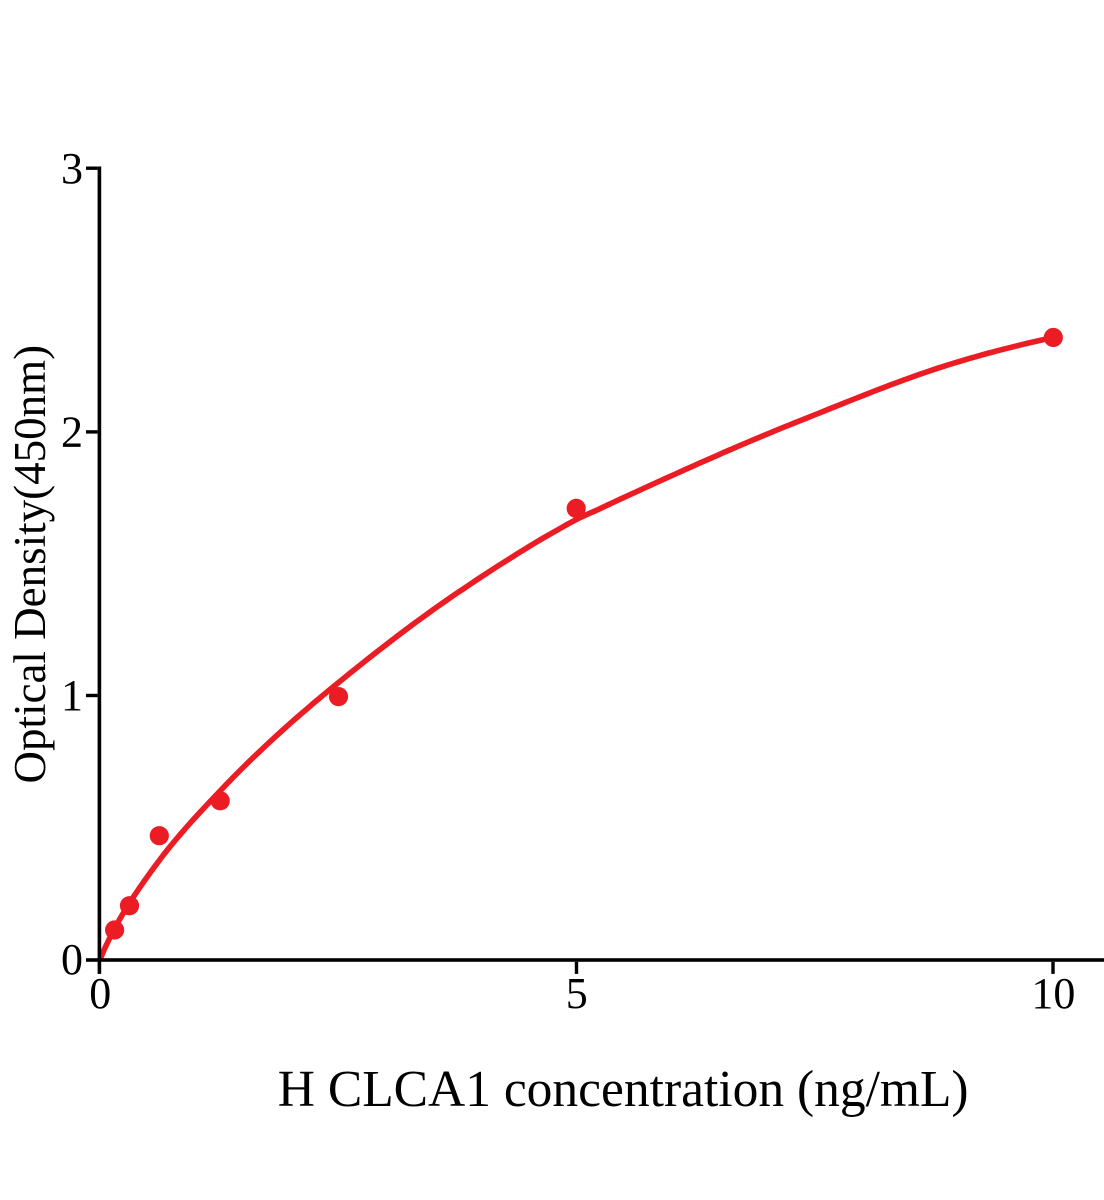 The height and width of the screenshot is (1200, 1104). What do you see at coordinates (72, 695) in the screenshot?
I see `svg-text: 1` at bounding box center [72, 695].